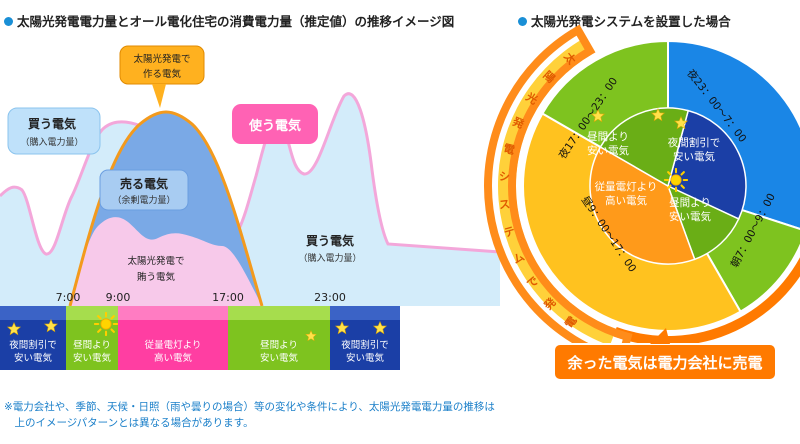 The image size is (800, 444). Describe the element at coordinates (519, 258) in the screenshot. I see `arc-label-char: ム` at that location.